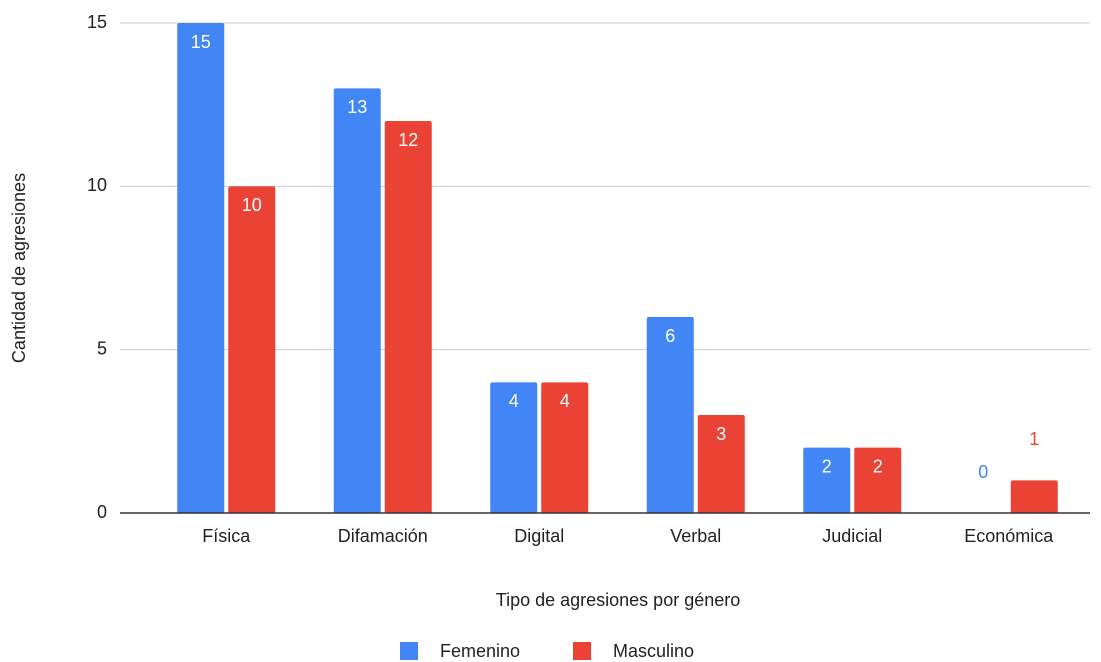 The width and height of the screenshot is (1101, 662). What do you see at coordinates (102, 512) in the screenshot?
I see `y-tick-label: 0` at bounding box center [102, 512].